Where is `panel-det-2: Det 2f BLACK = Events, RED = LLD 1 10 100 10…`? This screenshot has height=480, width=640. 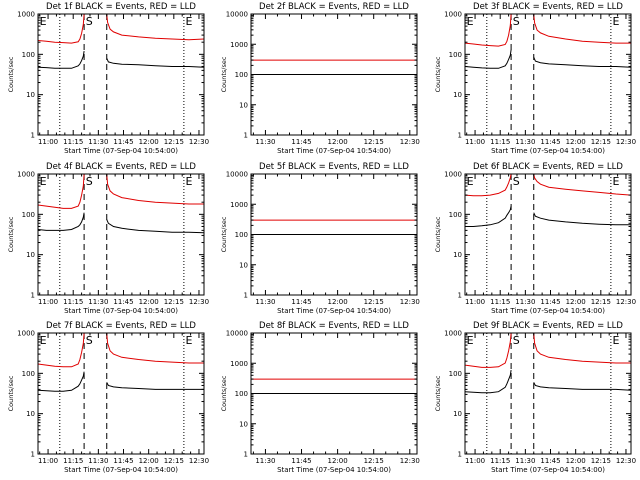 panel-det-2: Det 2f BLACK = Events, RED = LLD 1 10 100 10… is located at coordinates (320, 78).